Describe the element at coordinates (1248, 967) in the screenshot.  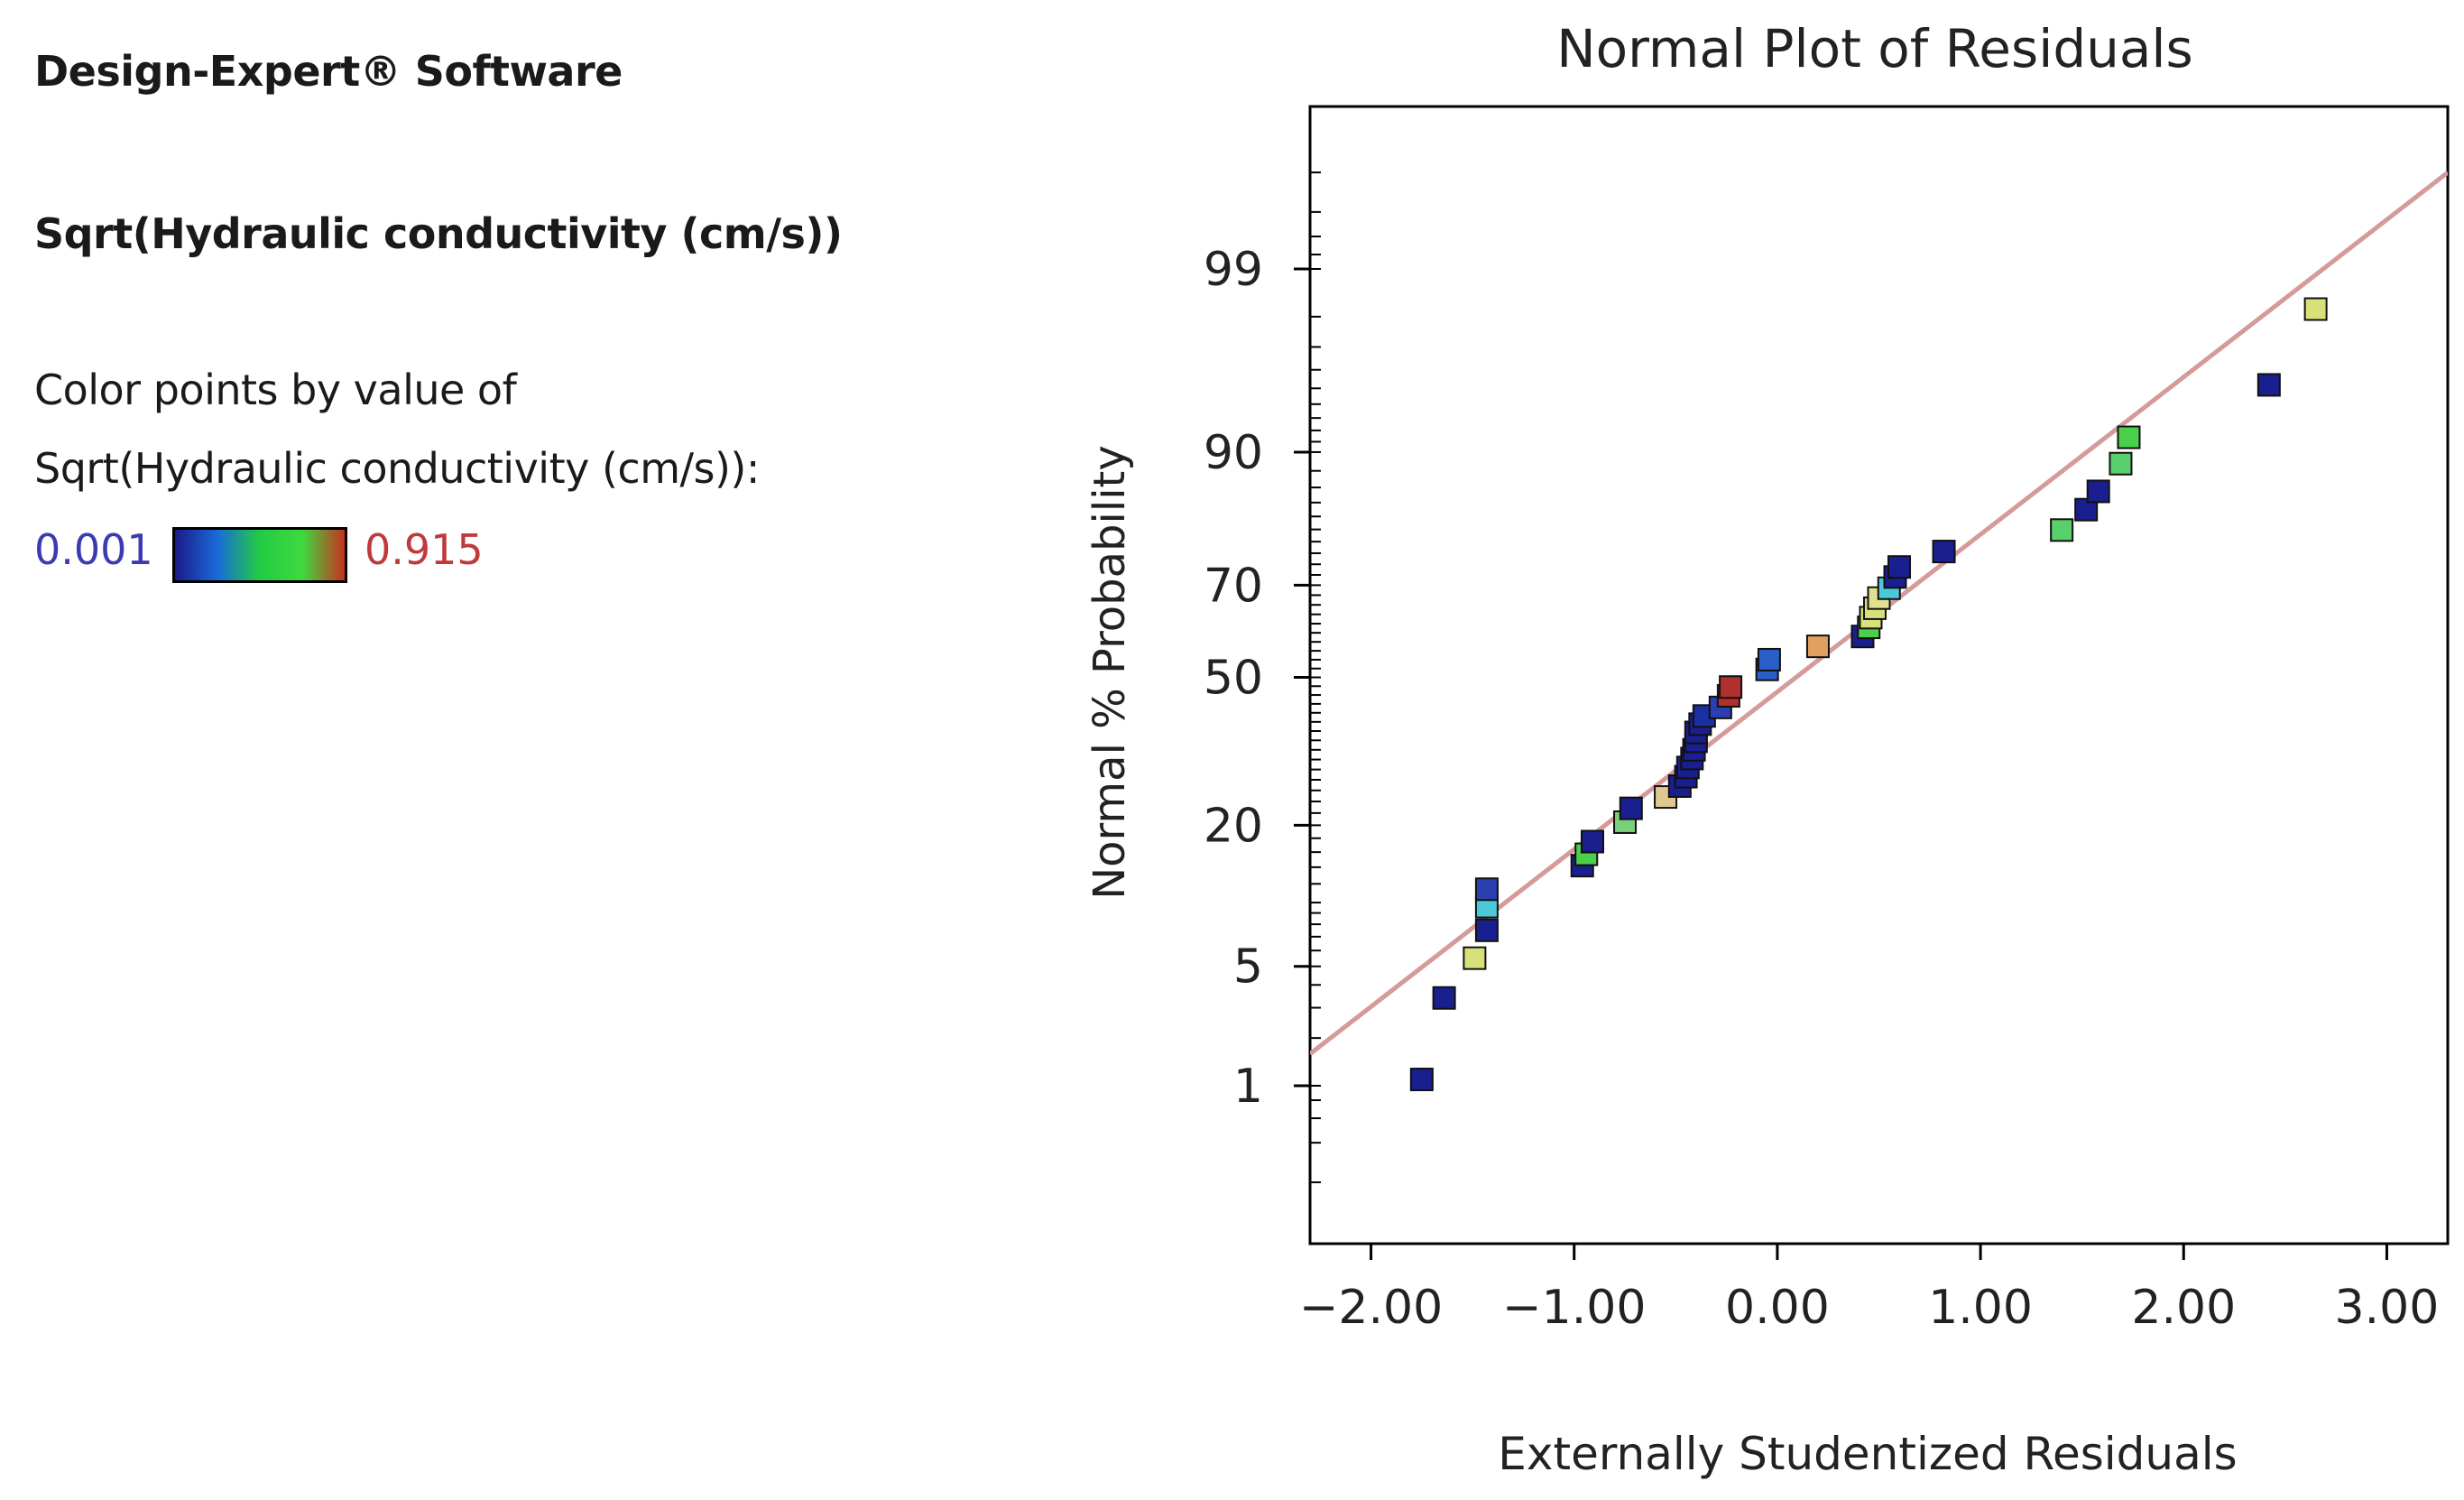
I see `y-tick-label: 5` at that location.